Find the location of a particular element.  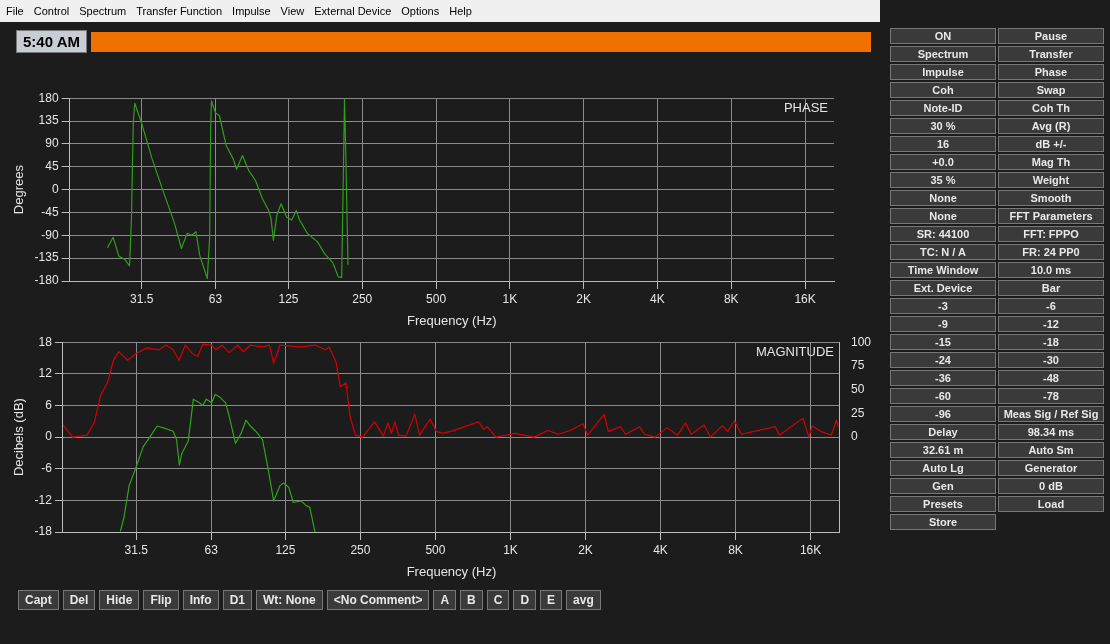

text: FFT Parameters is located at coordinates (1051, 216).